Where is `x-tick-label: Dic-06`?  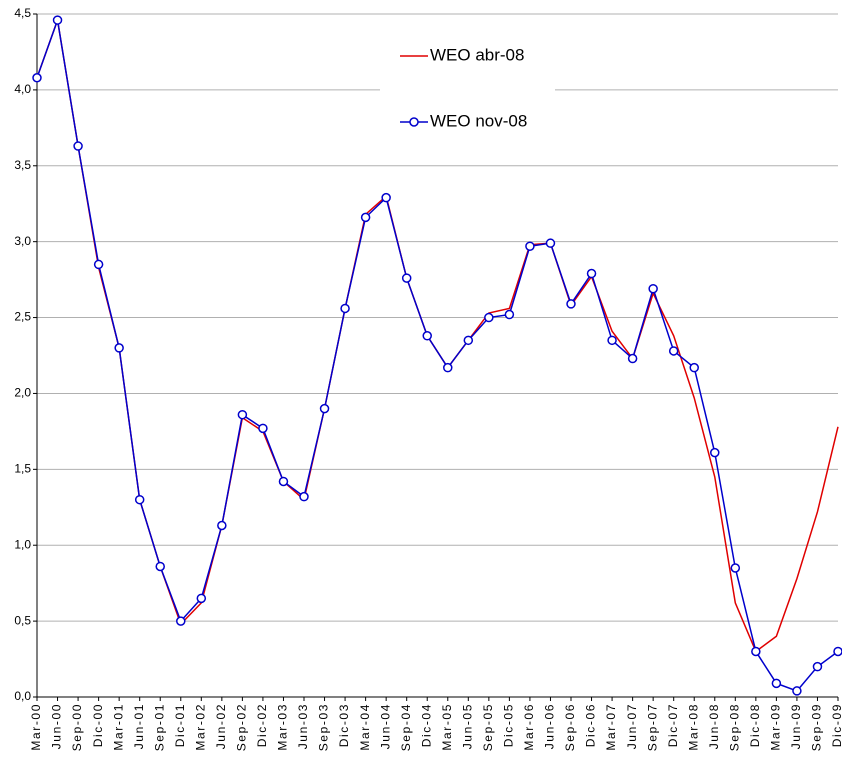 x-tick-label: Dic-06 is located at coordinates (591, 725).